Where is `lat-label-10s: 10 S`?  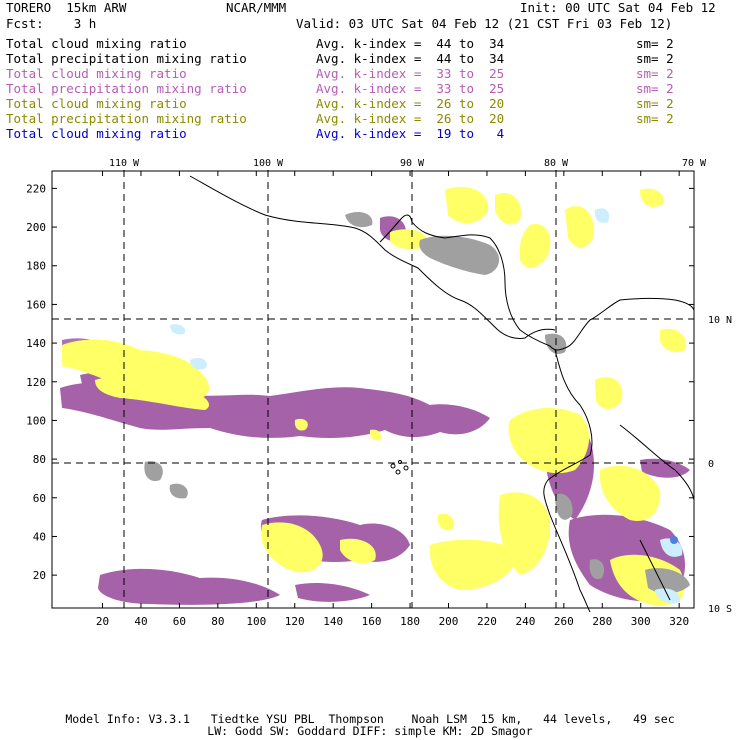 lat-label-10s: 10 S is located at coordinates (720, 609).